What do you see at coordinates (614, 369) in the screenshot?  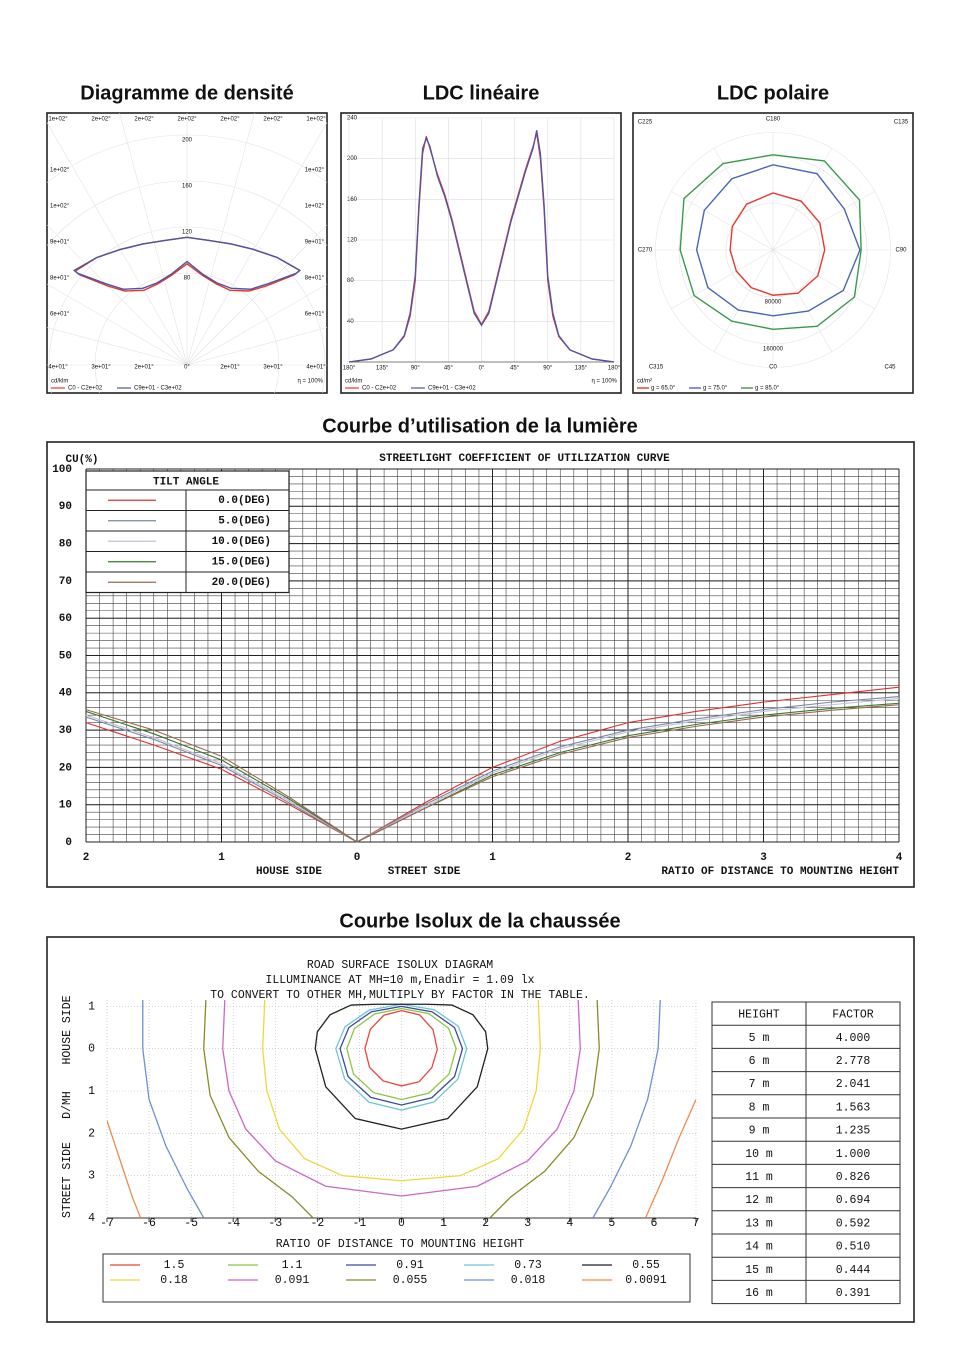 I see `x-tick-label: 180°` at bounding box center [614, 369].